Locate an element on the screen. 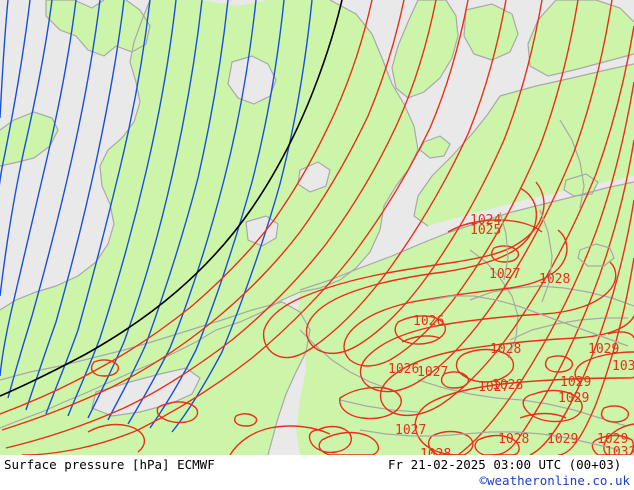  isobar-red-1028c is located at coordinates (604, 327).